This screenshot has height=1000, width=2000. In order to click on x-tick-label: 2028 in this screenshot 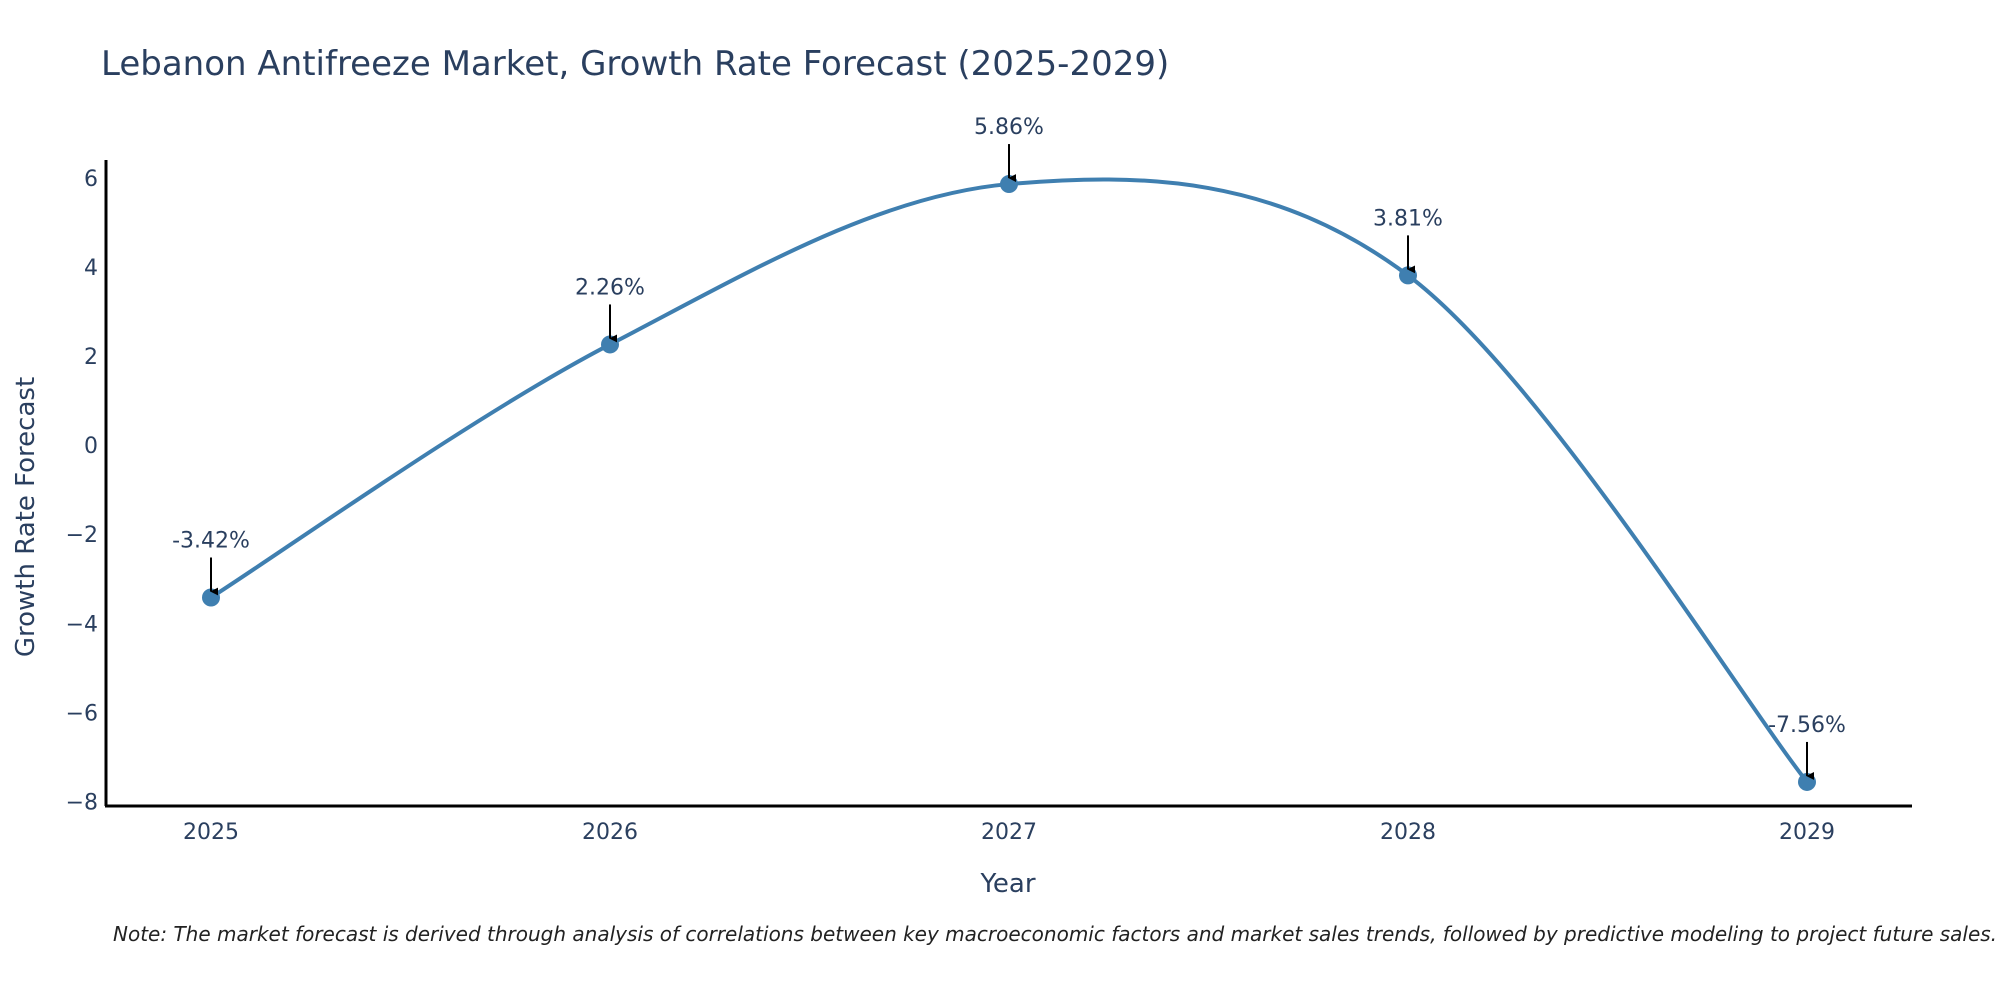, I will do `click(1408, 832)`.